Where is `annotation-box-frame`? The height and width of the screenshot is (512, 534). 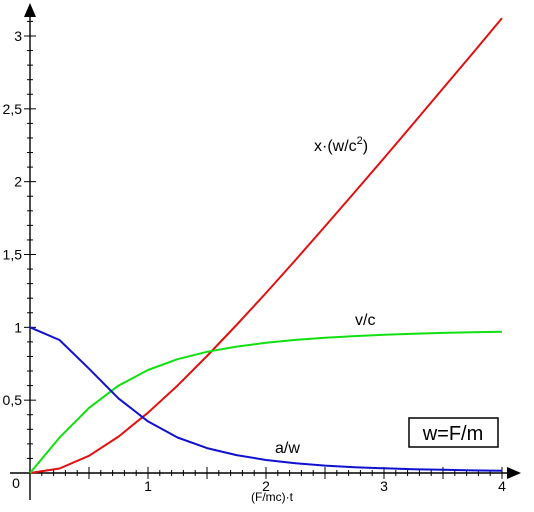
annotation-box-frame is located at coordinates (453, 432).